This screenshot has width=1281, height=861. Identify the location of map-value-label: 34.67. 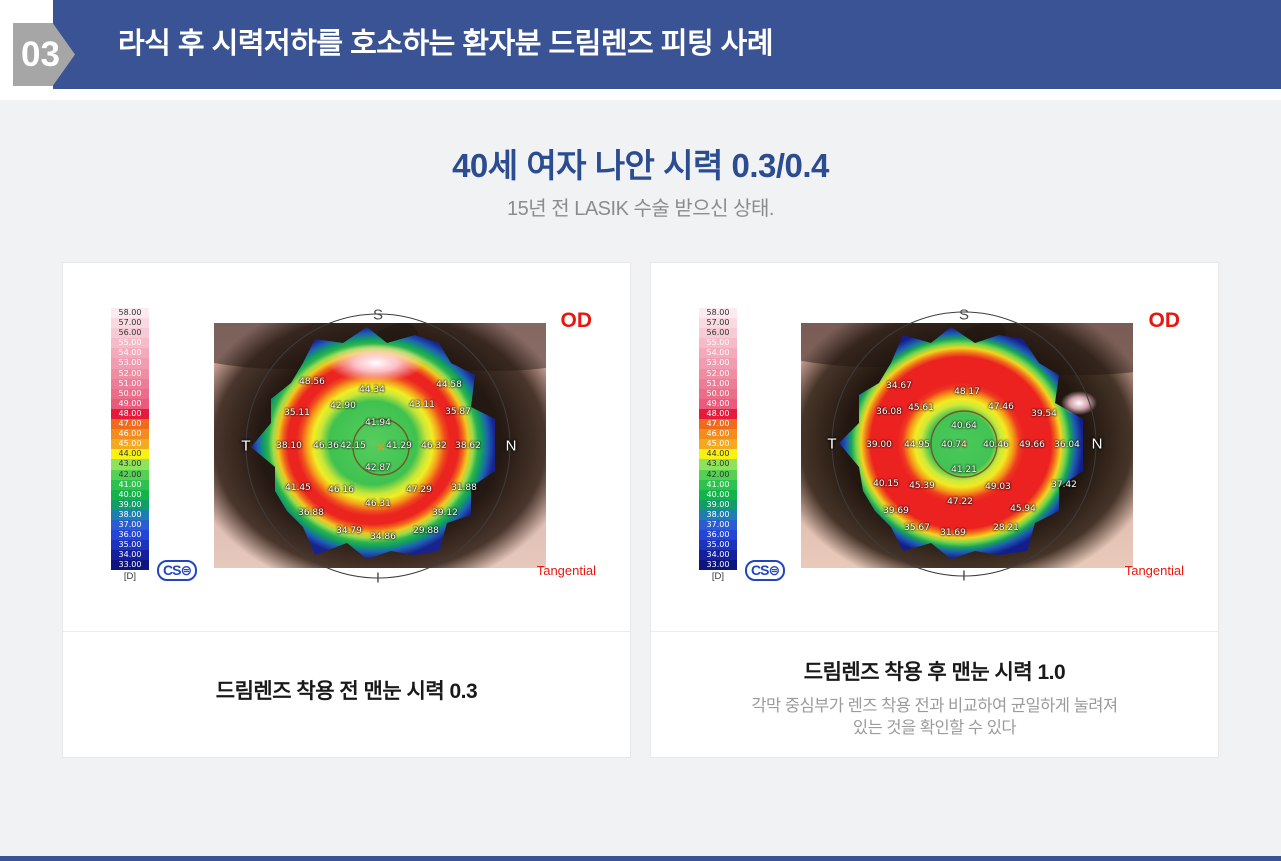
(899, 386).